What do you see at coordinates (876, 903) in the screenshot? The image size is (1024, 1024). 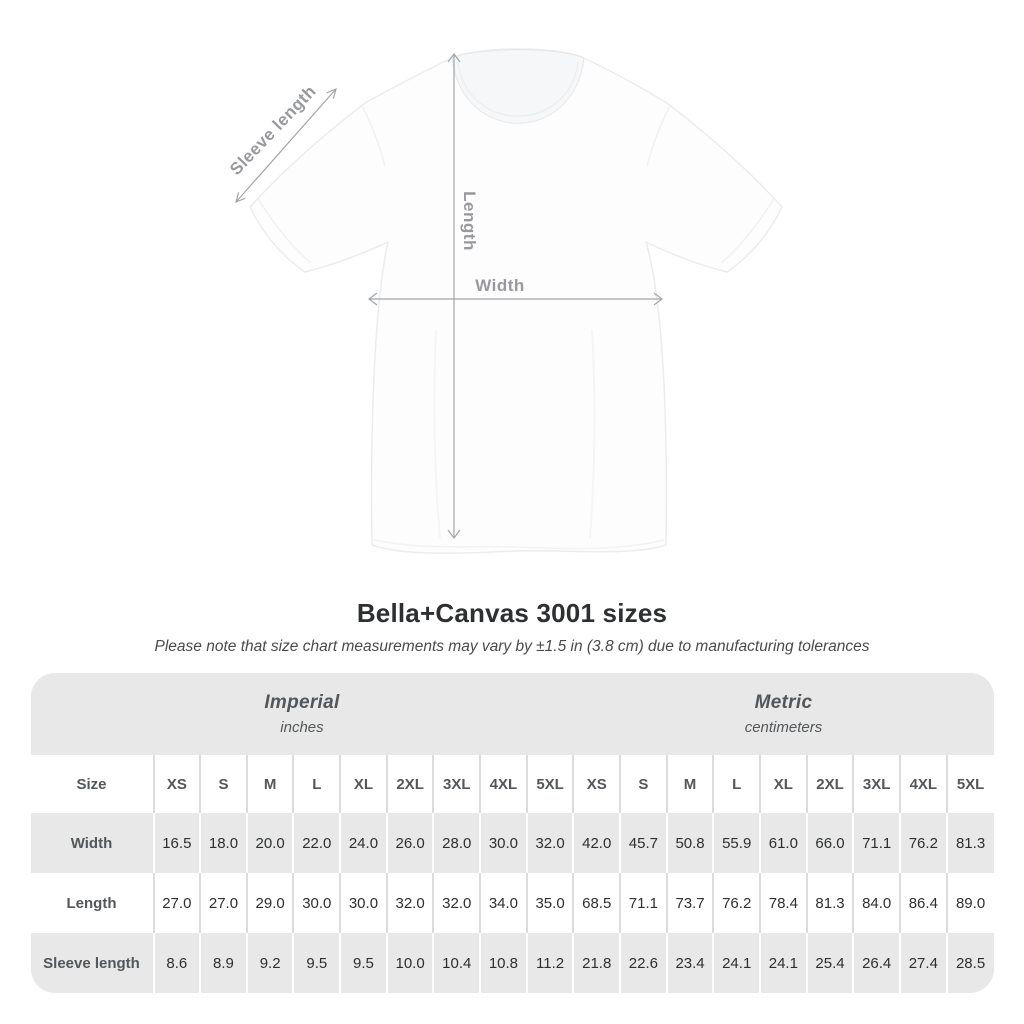 I see `table-cell: 84.0` at bounding box center [876, 903].